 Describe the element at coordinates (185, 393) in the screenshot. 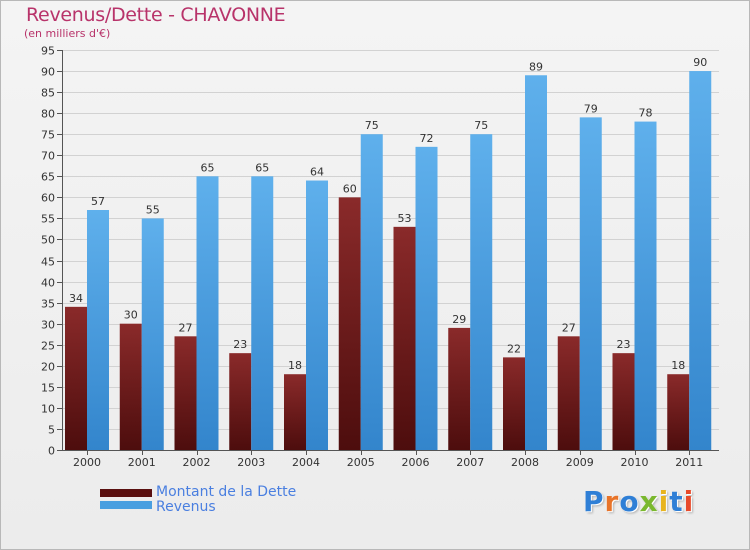

I see `bar-debt-2002` at that location.